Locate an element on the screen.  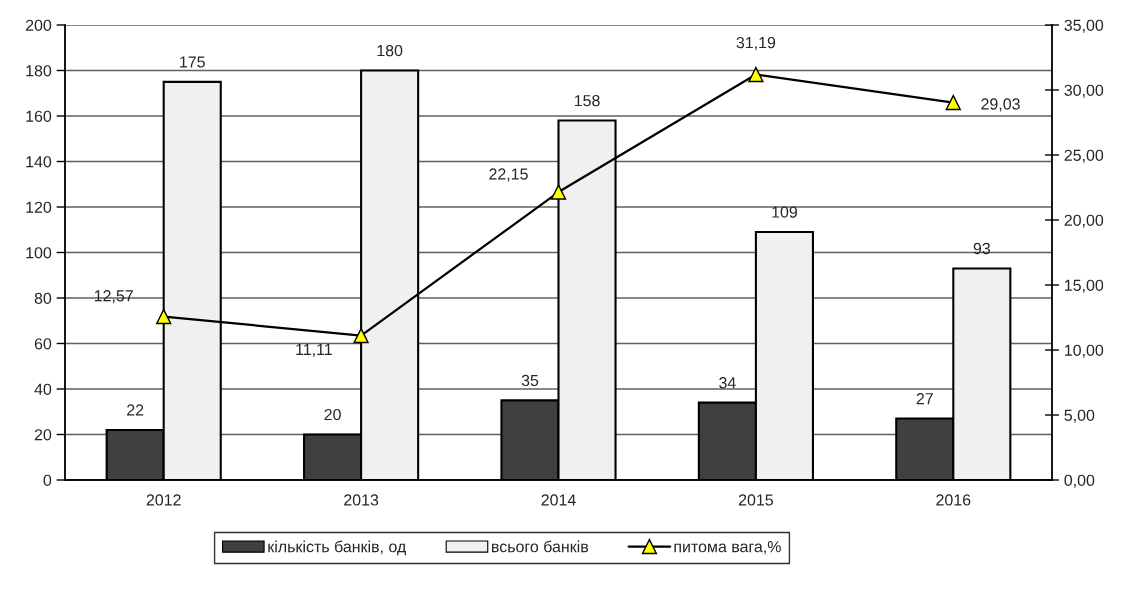
y-tick-label: 40 is located at coordinates (43, 389).